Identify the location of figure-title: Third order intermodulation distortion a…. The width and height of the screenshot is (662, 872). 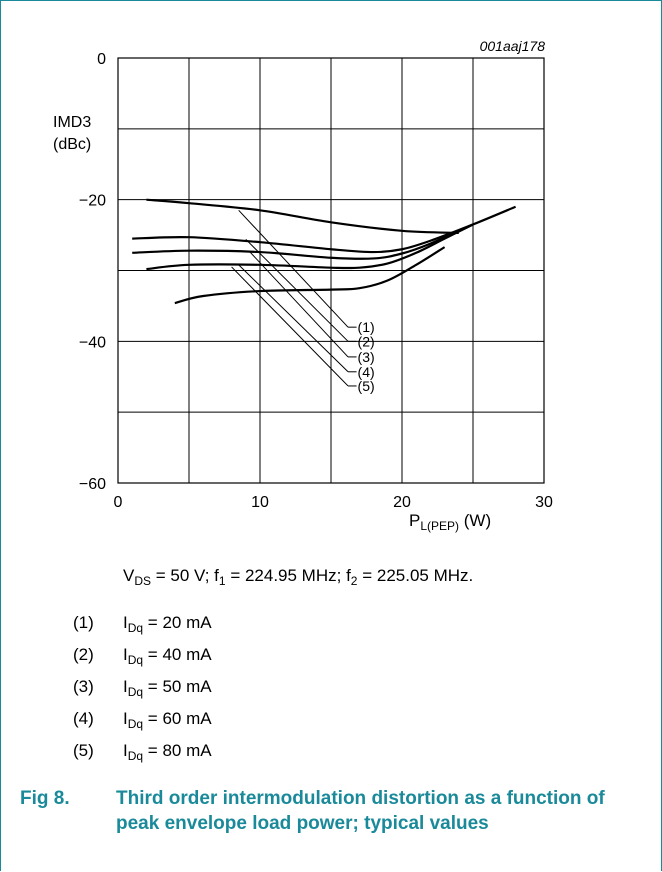
(360, 811).